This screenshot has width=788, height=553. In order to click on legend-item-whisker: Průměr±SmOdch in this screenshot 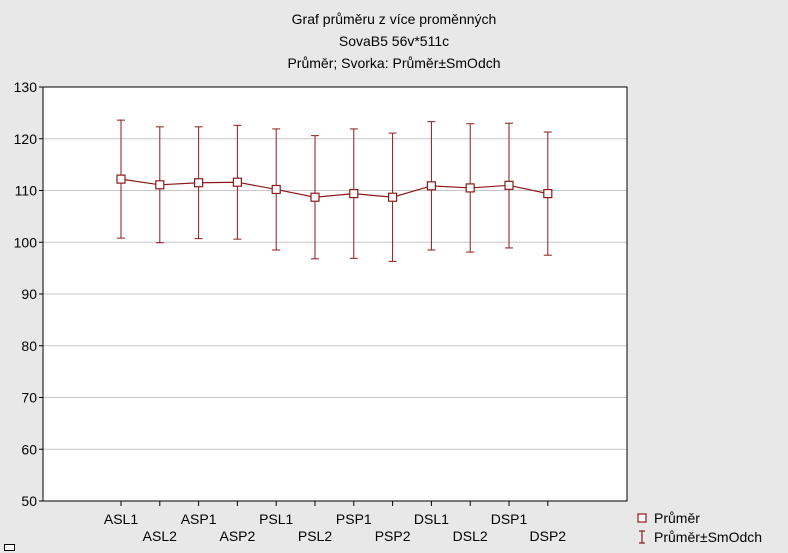, I will do `click(698, 536)`.